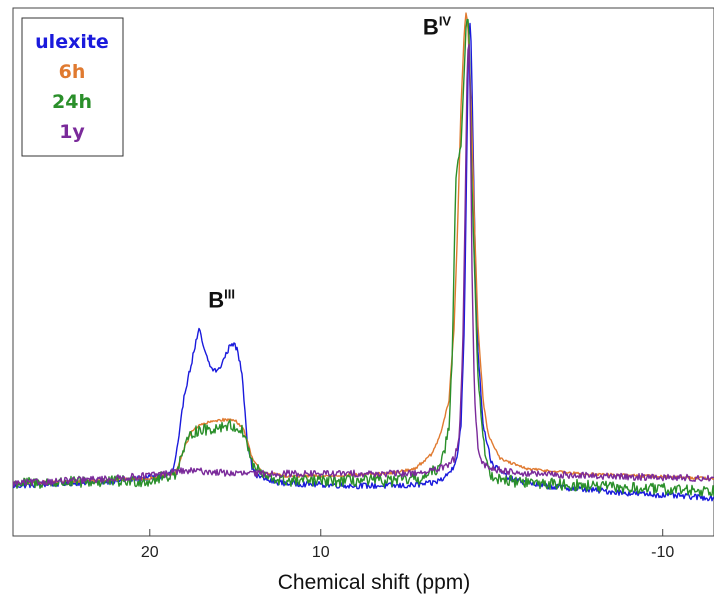 This screenshot has width=714, height=601. What do you see at coordinates (374, 582) in the screenshot?
I see `x-axis-title: Chemical shift (ppm)` at bounding box center [374, 582].